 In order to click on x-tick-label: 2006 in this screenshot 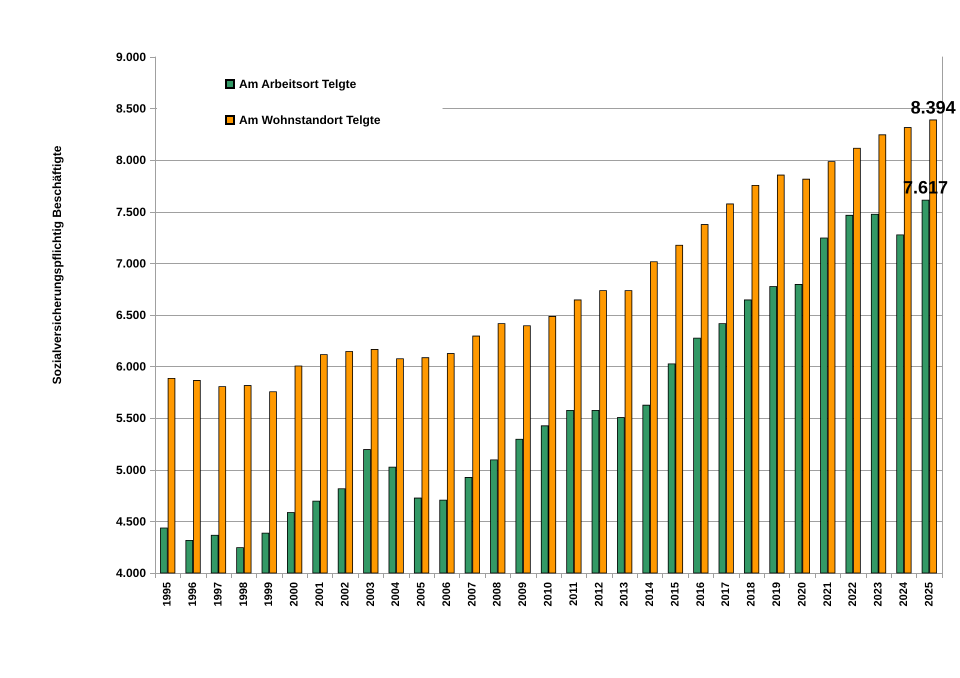, I will do `click(446, 594)`.